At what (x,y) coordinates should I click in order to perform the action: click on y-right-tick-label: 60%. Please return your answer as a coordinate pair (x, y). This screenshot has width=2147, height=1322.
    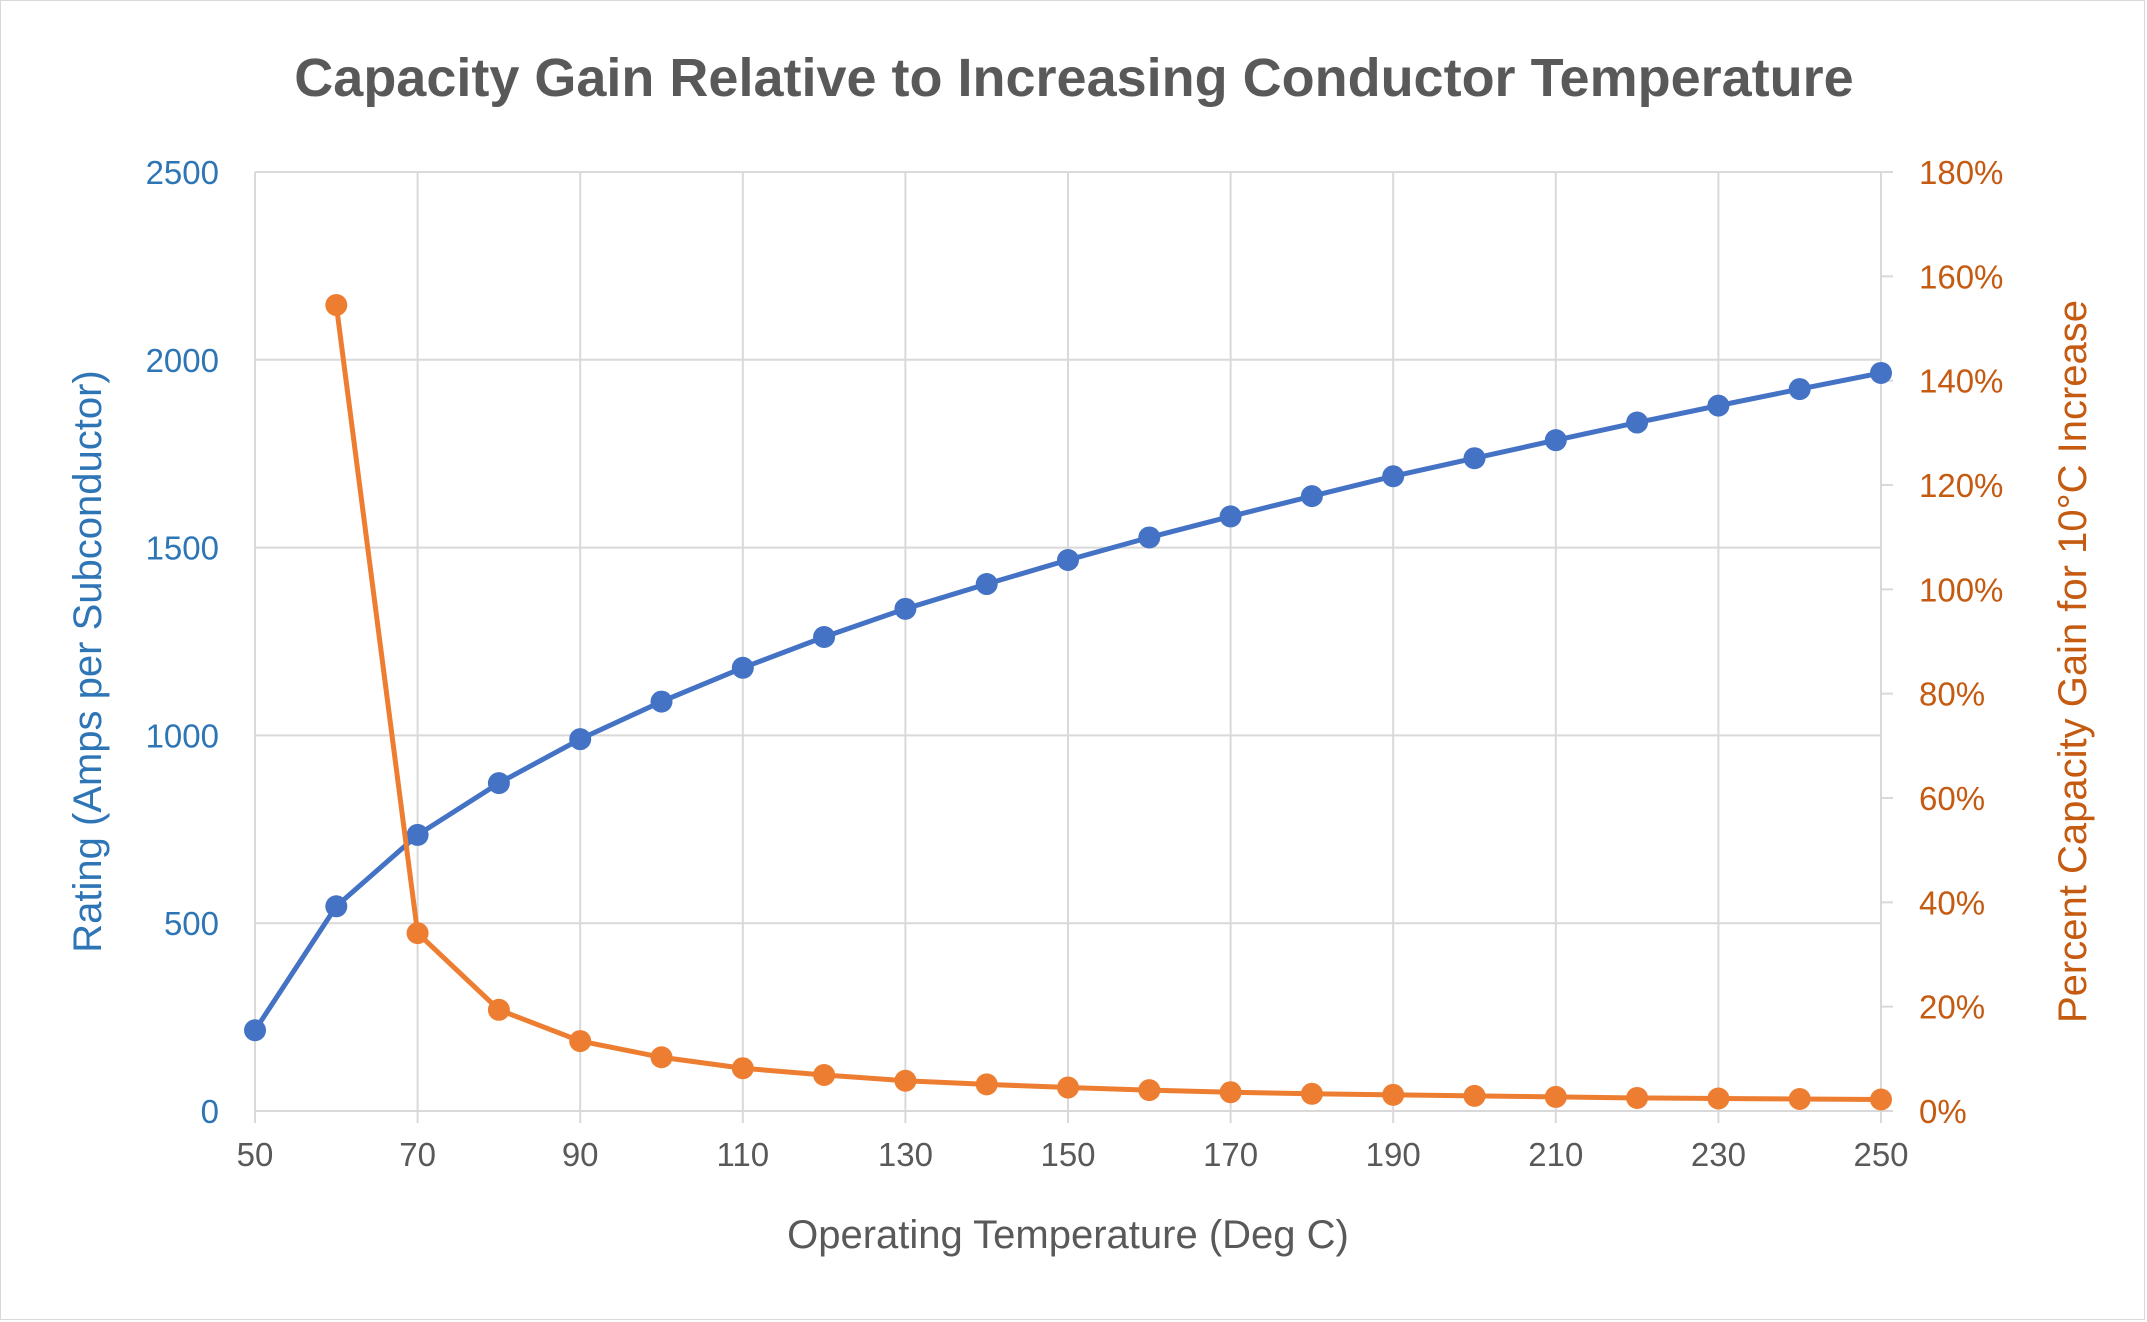
    Looking at the image, I should click on (1952, 798).